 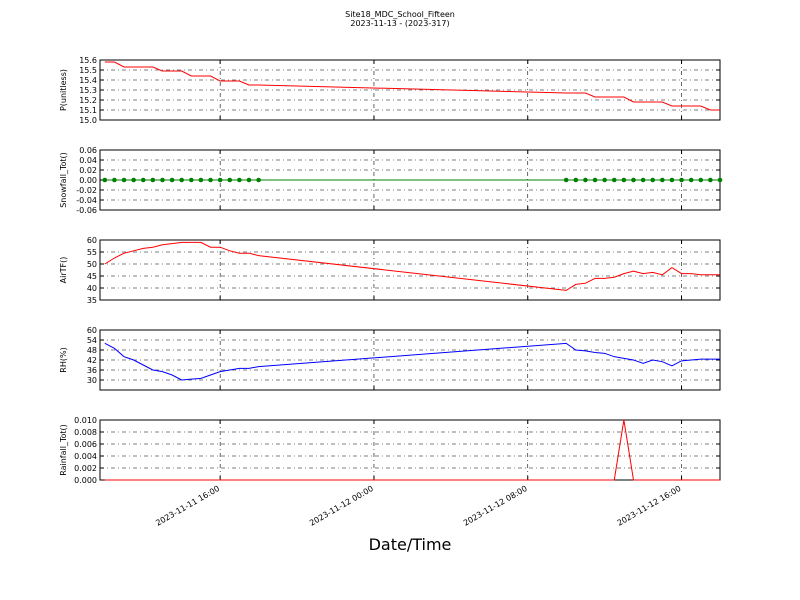 What do you see at coordinates (88, 70) in the screenshot?
I see `y-tick-label: 15.5` at bounding box center [88, 70].